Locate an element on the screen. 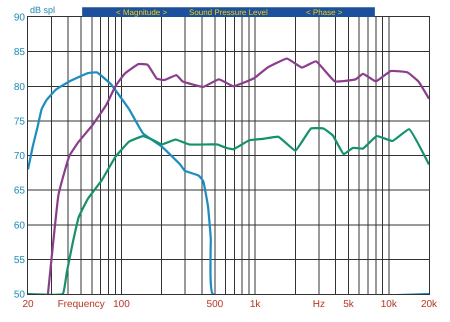  y-tick-label: 75 is located at coordinates (20, 122).